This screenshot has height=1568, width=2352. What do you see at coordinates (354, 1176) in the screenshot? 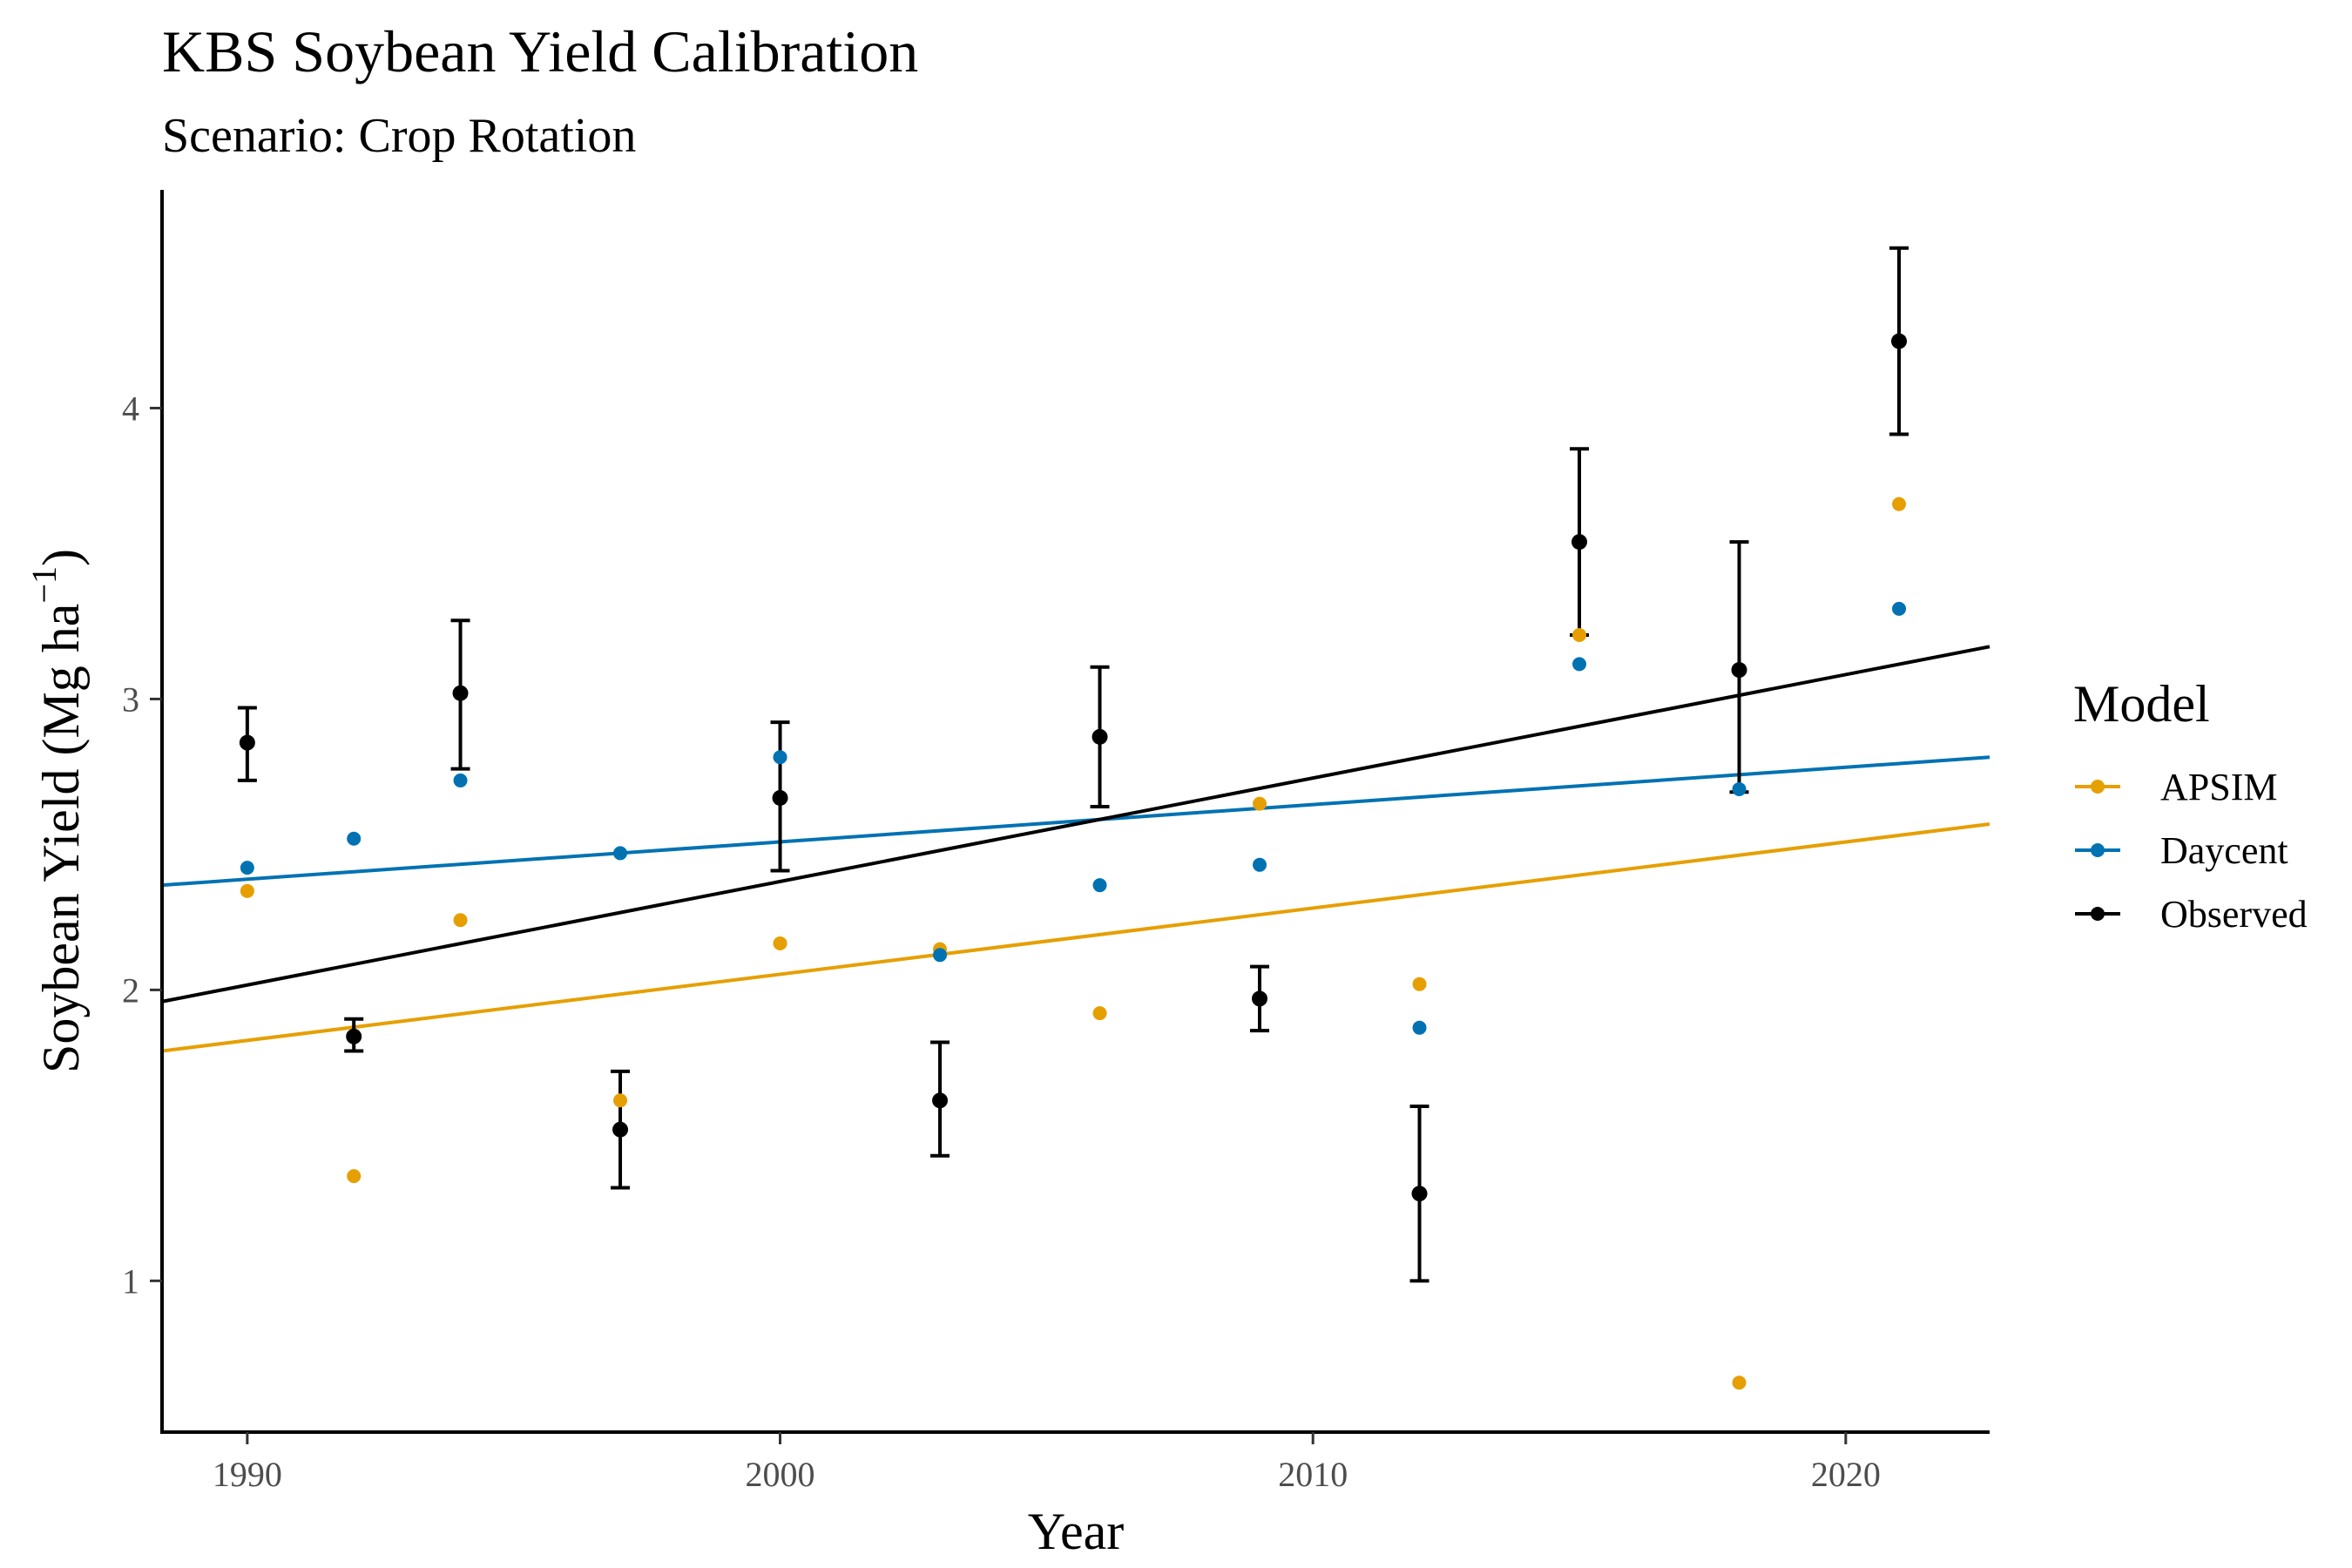
I see `apsim-point-1992` at bounding box center [354, 1176].